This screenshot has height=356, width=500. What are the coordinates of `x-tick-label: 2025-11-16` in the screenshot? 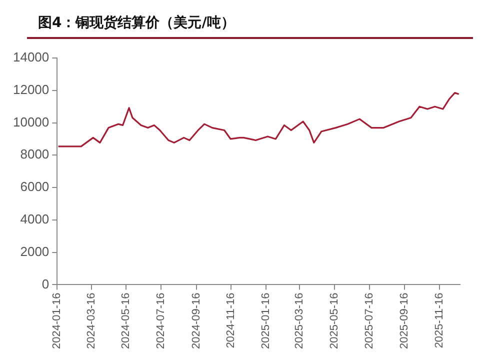 It's located at (439, 320).